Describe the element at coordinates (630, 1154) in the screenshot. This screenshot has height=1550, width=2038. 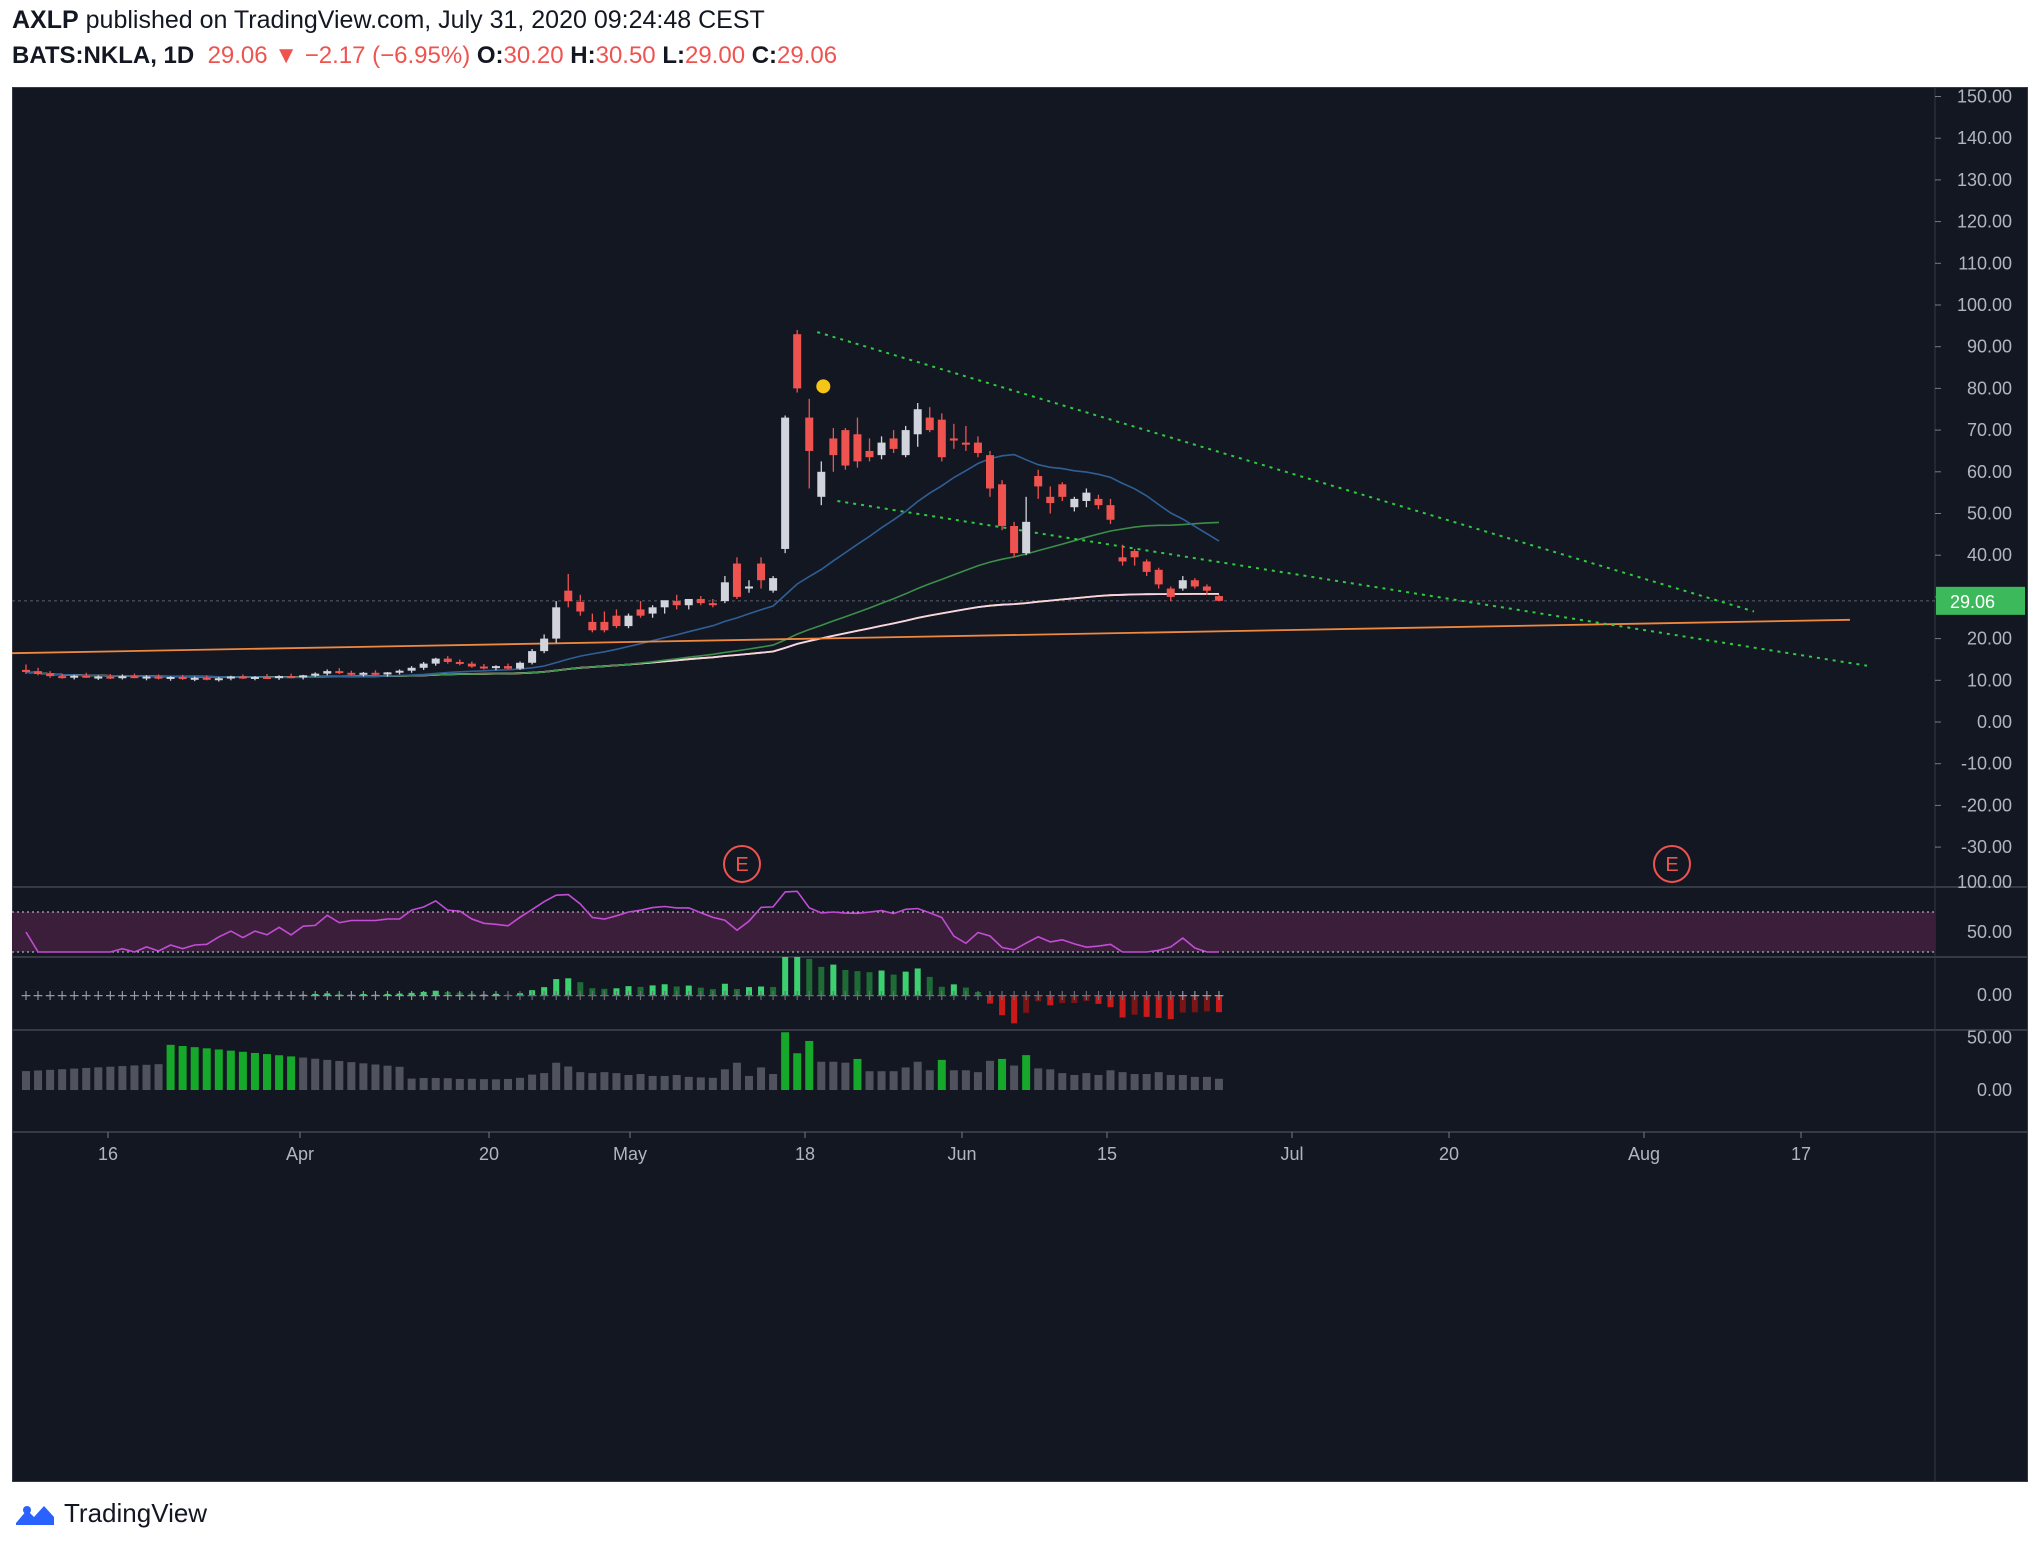
I see `x-tick-label: May` at that location.